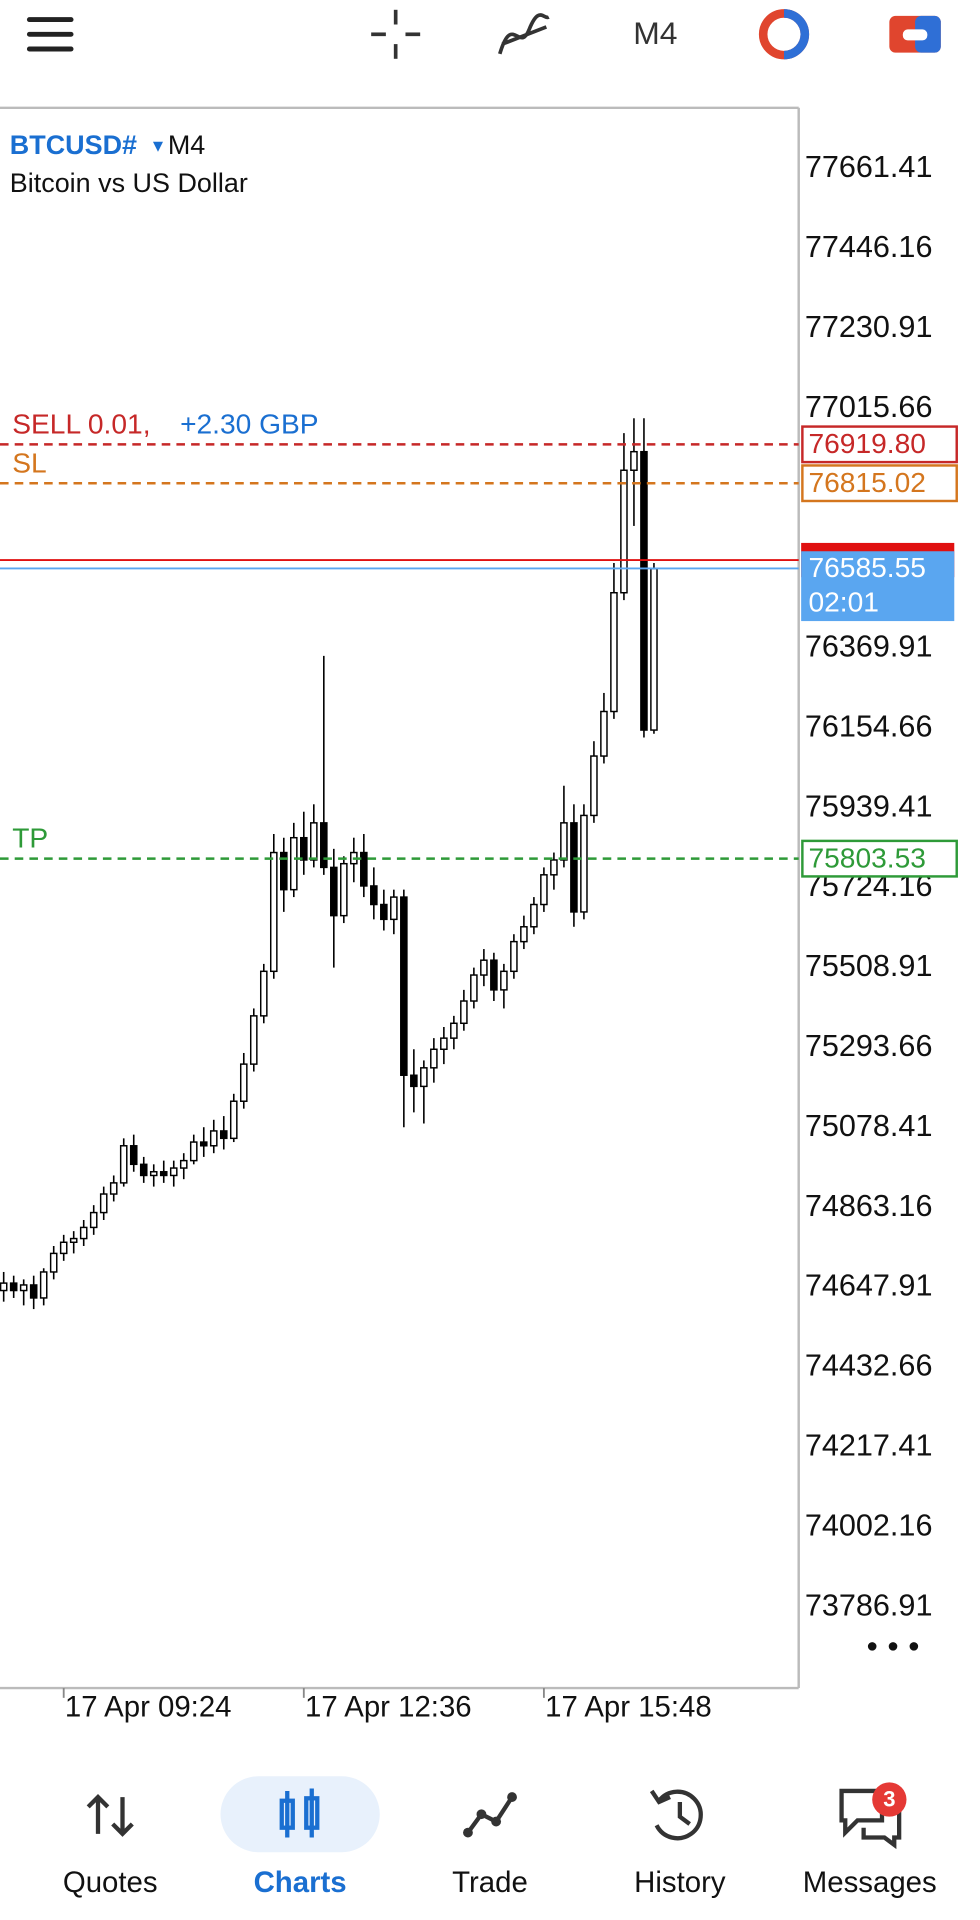  I want to click on trade-icon, so click(490, 1815).